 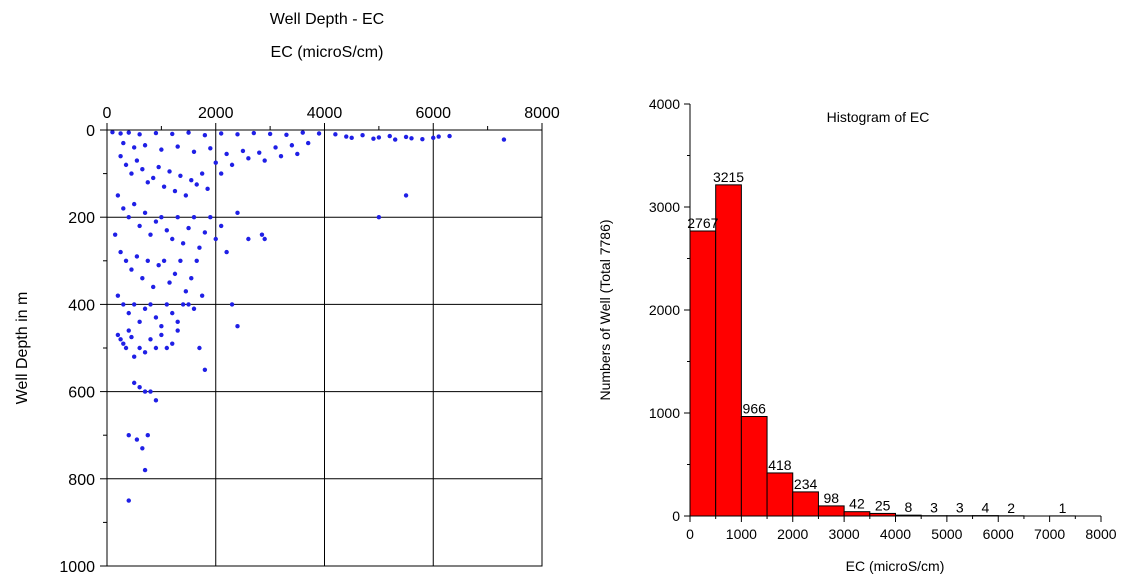 I want to click on scatter-x-tick-label: 0, so click(x=107, y=113).